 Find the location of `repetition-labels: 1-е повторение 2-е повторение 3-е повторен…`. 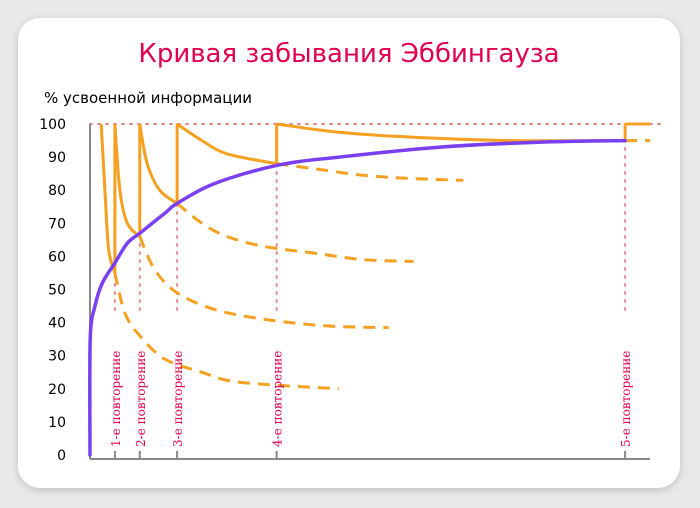

repetition-labels: 1-е повторение 2-е повторение 3-е повторен… is located at coordinates (371, 399).